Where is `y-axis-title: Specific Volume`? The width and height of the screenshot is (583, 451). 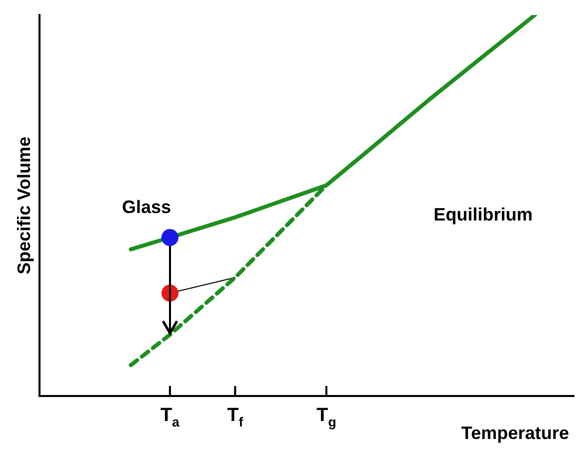 y-axis-title: Specific Volume is located at coordinates (24, 205).